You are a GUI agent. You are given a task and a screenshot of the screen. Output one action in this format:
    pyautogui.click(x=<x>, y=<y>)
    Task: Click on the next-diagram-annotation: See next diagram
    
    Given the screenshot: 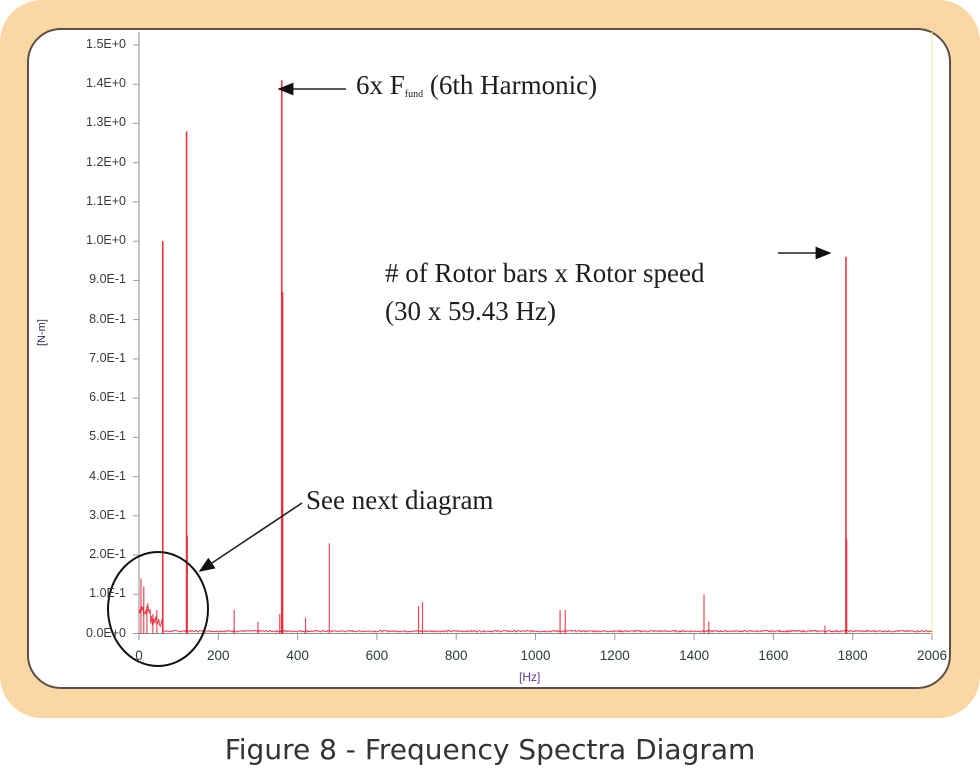 What is the action you would take?
    pyautogui.click(x=400, y=500)
    